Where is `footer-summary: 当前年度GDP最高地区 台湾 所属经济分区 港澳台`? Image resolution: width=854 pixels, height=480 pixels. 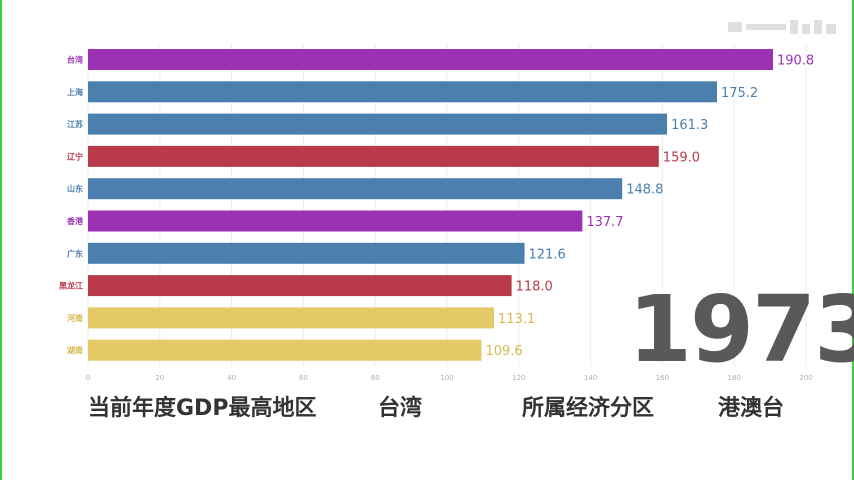
footer-summary: 当前年度GDP最高地区 台湾 所属经济分区 港澳台 is located at coordinates (427, 408).